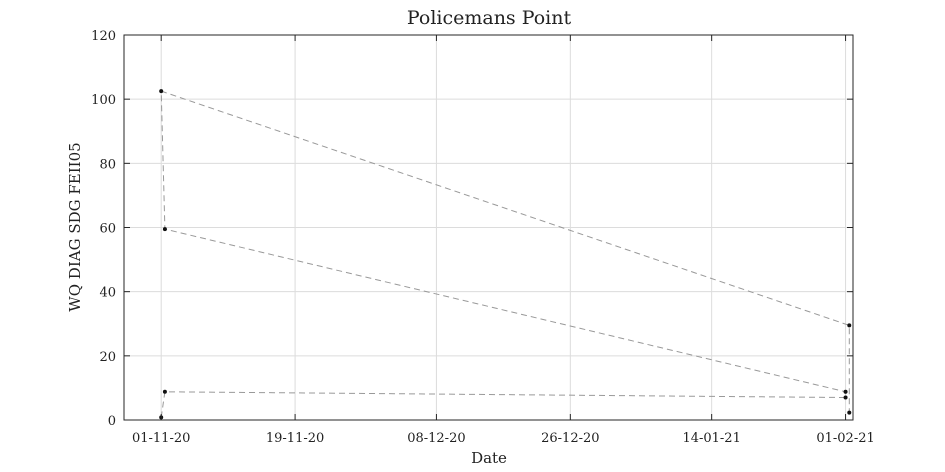  Describe the element at coordinates (711, 438) in the screenshot. I see `x-tick-label: 14-01-21` at that location.